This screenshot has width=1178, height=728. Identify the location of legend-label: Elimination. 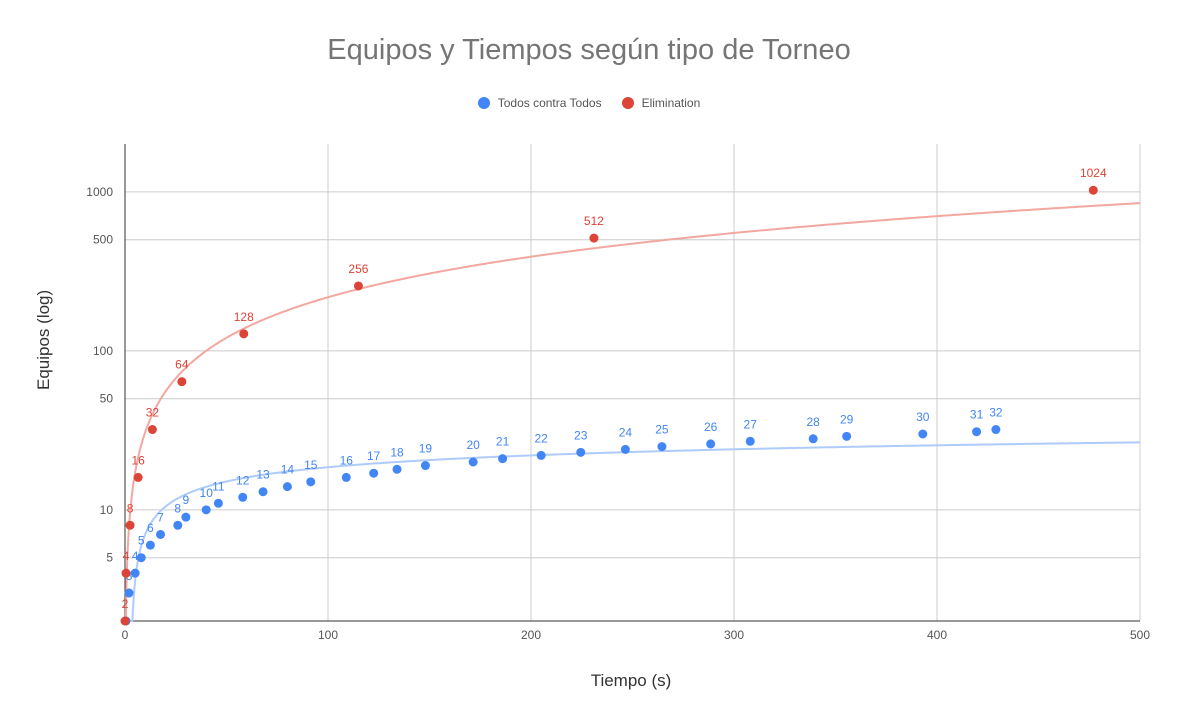
(671, 103).